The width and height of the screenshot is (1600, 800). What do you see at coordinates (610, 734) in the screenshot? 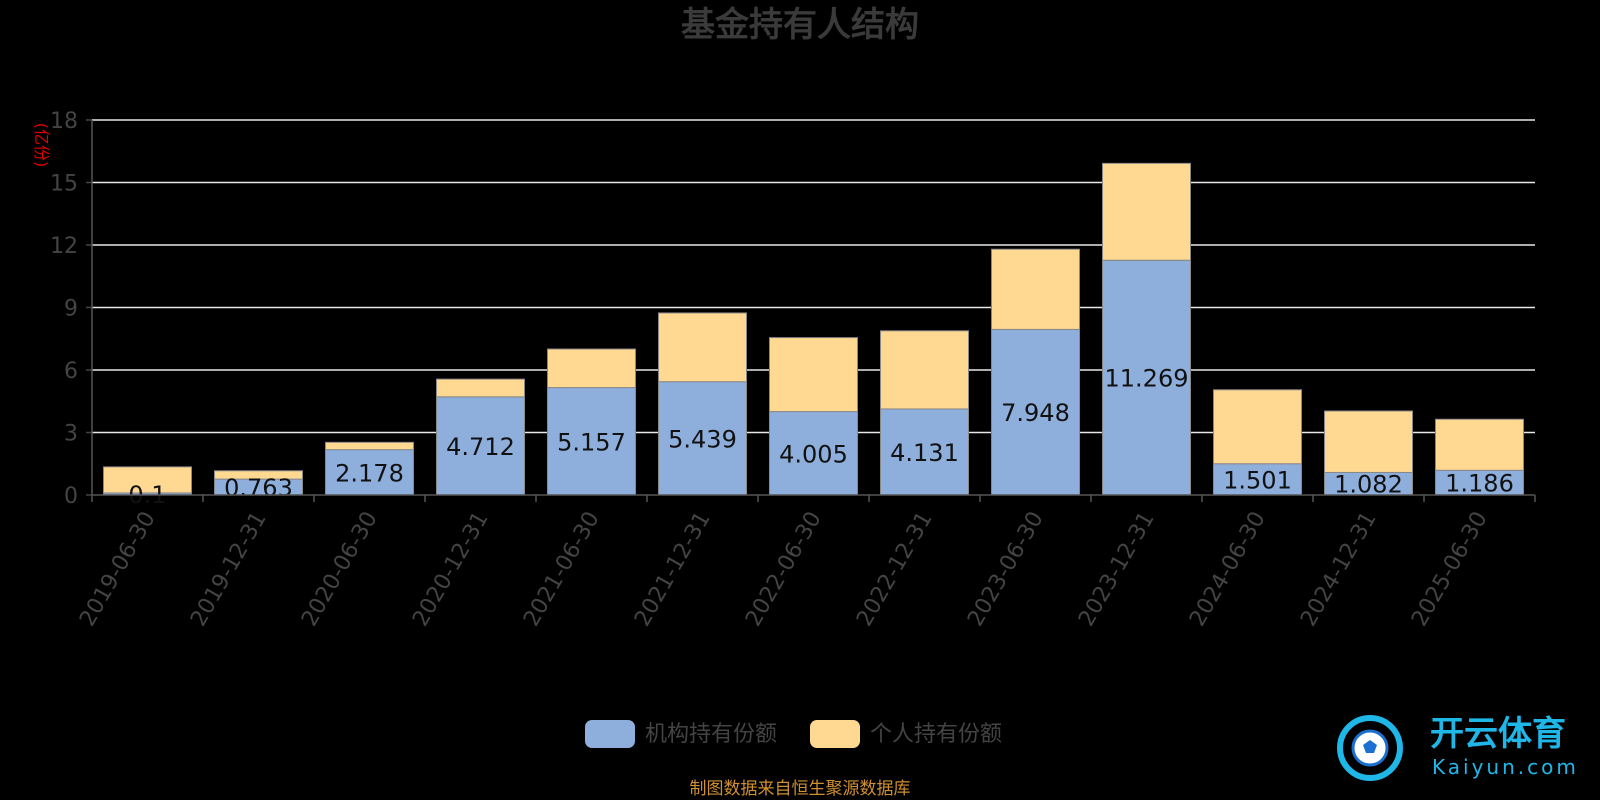
I see `legend-swatch-institutional` at bounding box center [610, 734].